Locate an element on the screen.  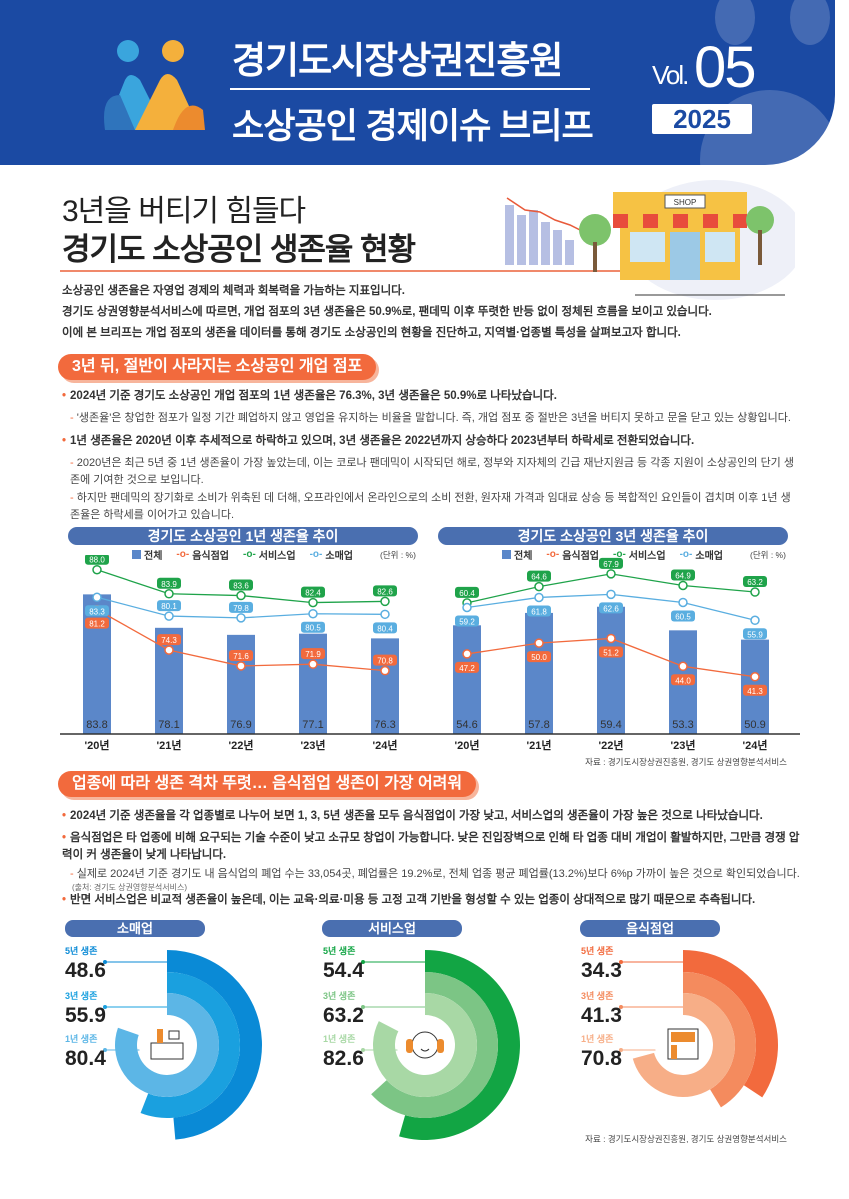
radial-label: 5년 생존 is located at coordinates (597, 950).